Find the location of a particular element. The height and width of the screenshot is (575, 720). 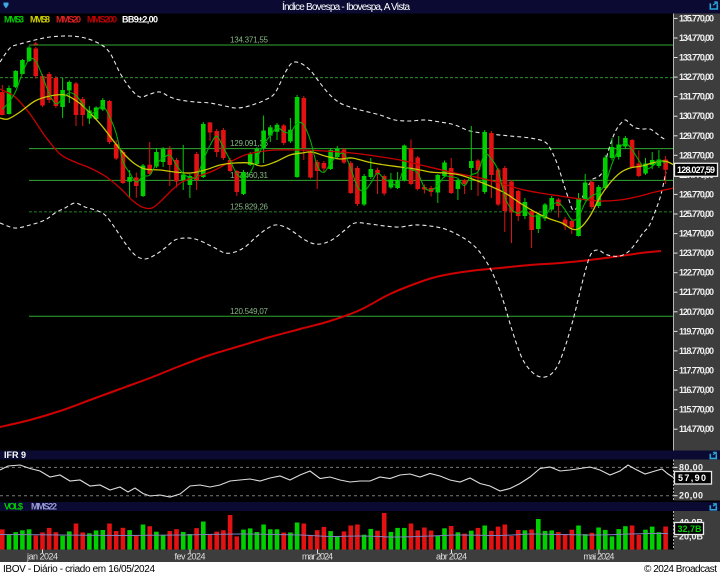

svg-text: mai 2024 is located at coordinates (598, 557).